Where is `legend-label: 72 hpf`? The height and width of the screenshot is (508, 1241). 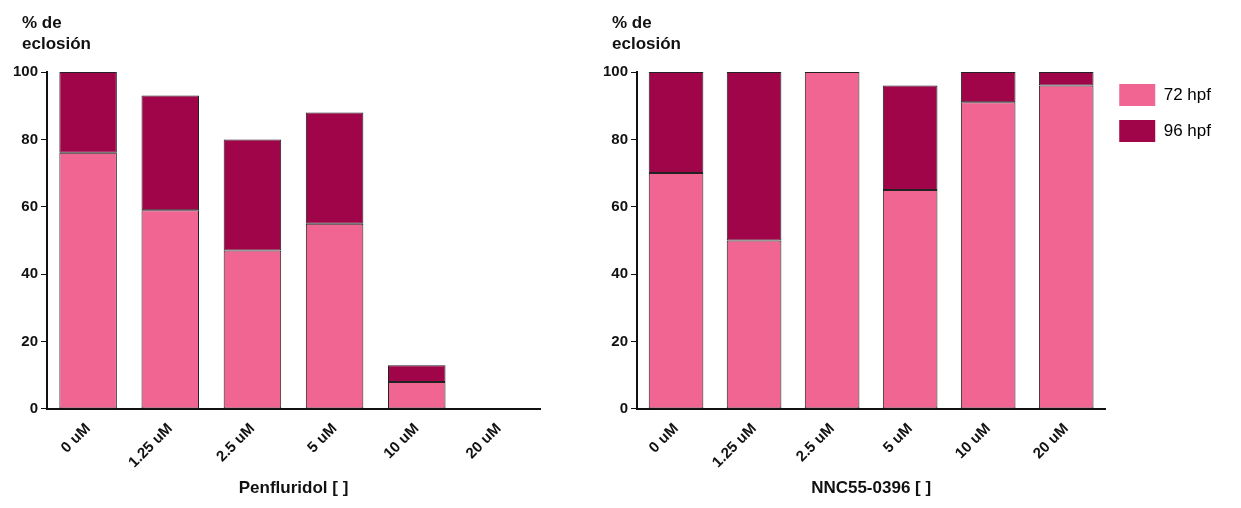 legend-label: 72 hpf is located at coordinates (1187, 94).